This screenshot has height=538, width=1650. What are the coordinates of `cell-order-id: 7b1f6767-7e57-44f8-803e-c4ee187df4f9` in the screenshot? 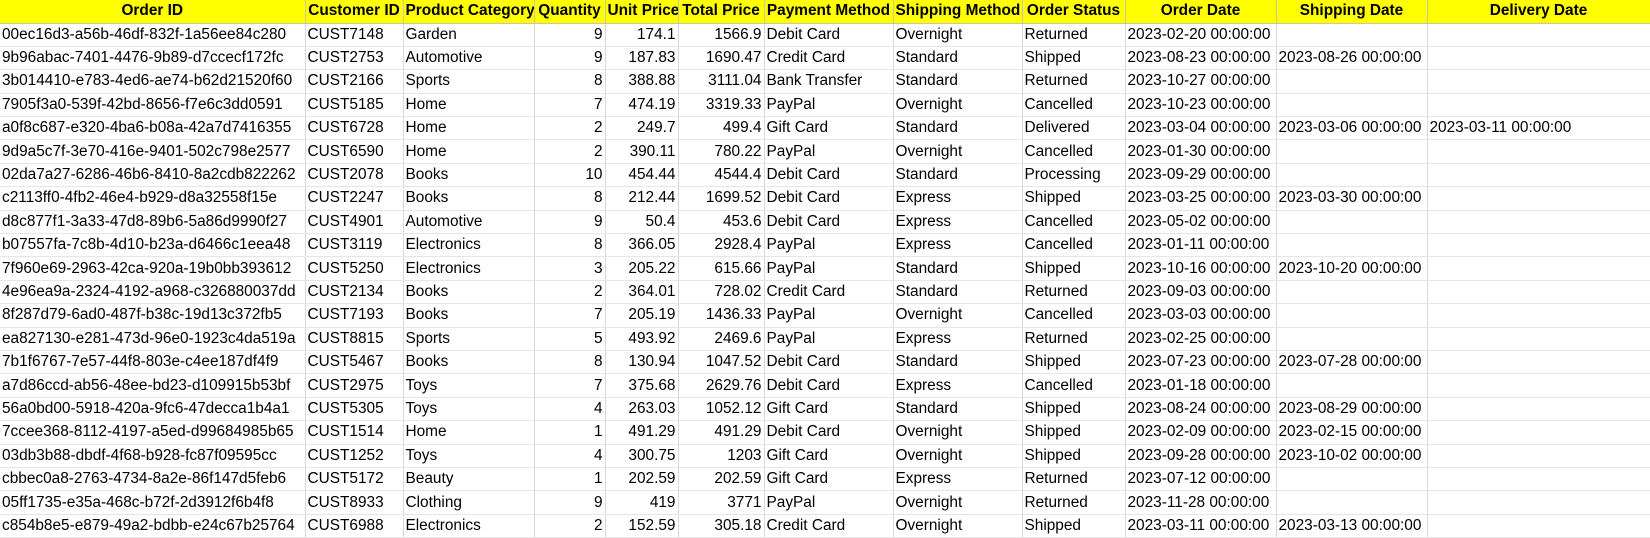 It's located at (153, 362).